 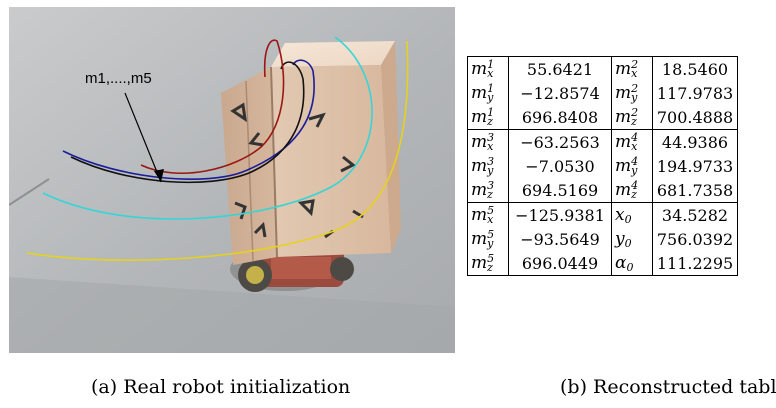 I want to click on value-cell: 117.9783, so click(x=695, y=93).